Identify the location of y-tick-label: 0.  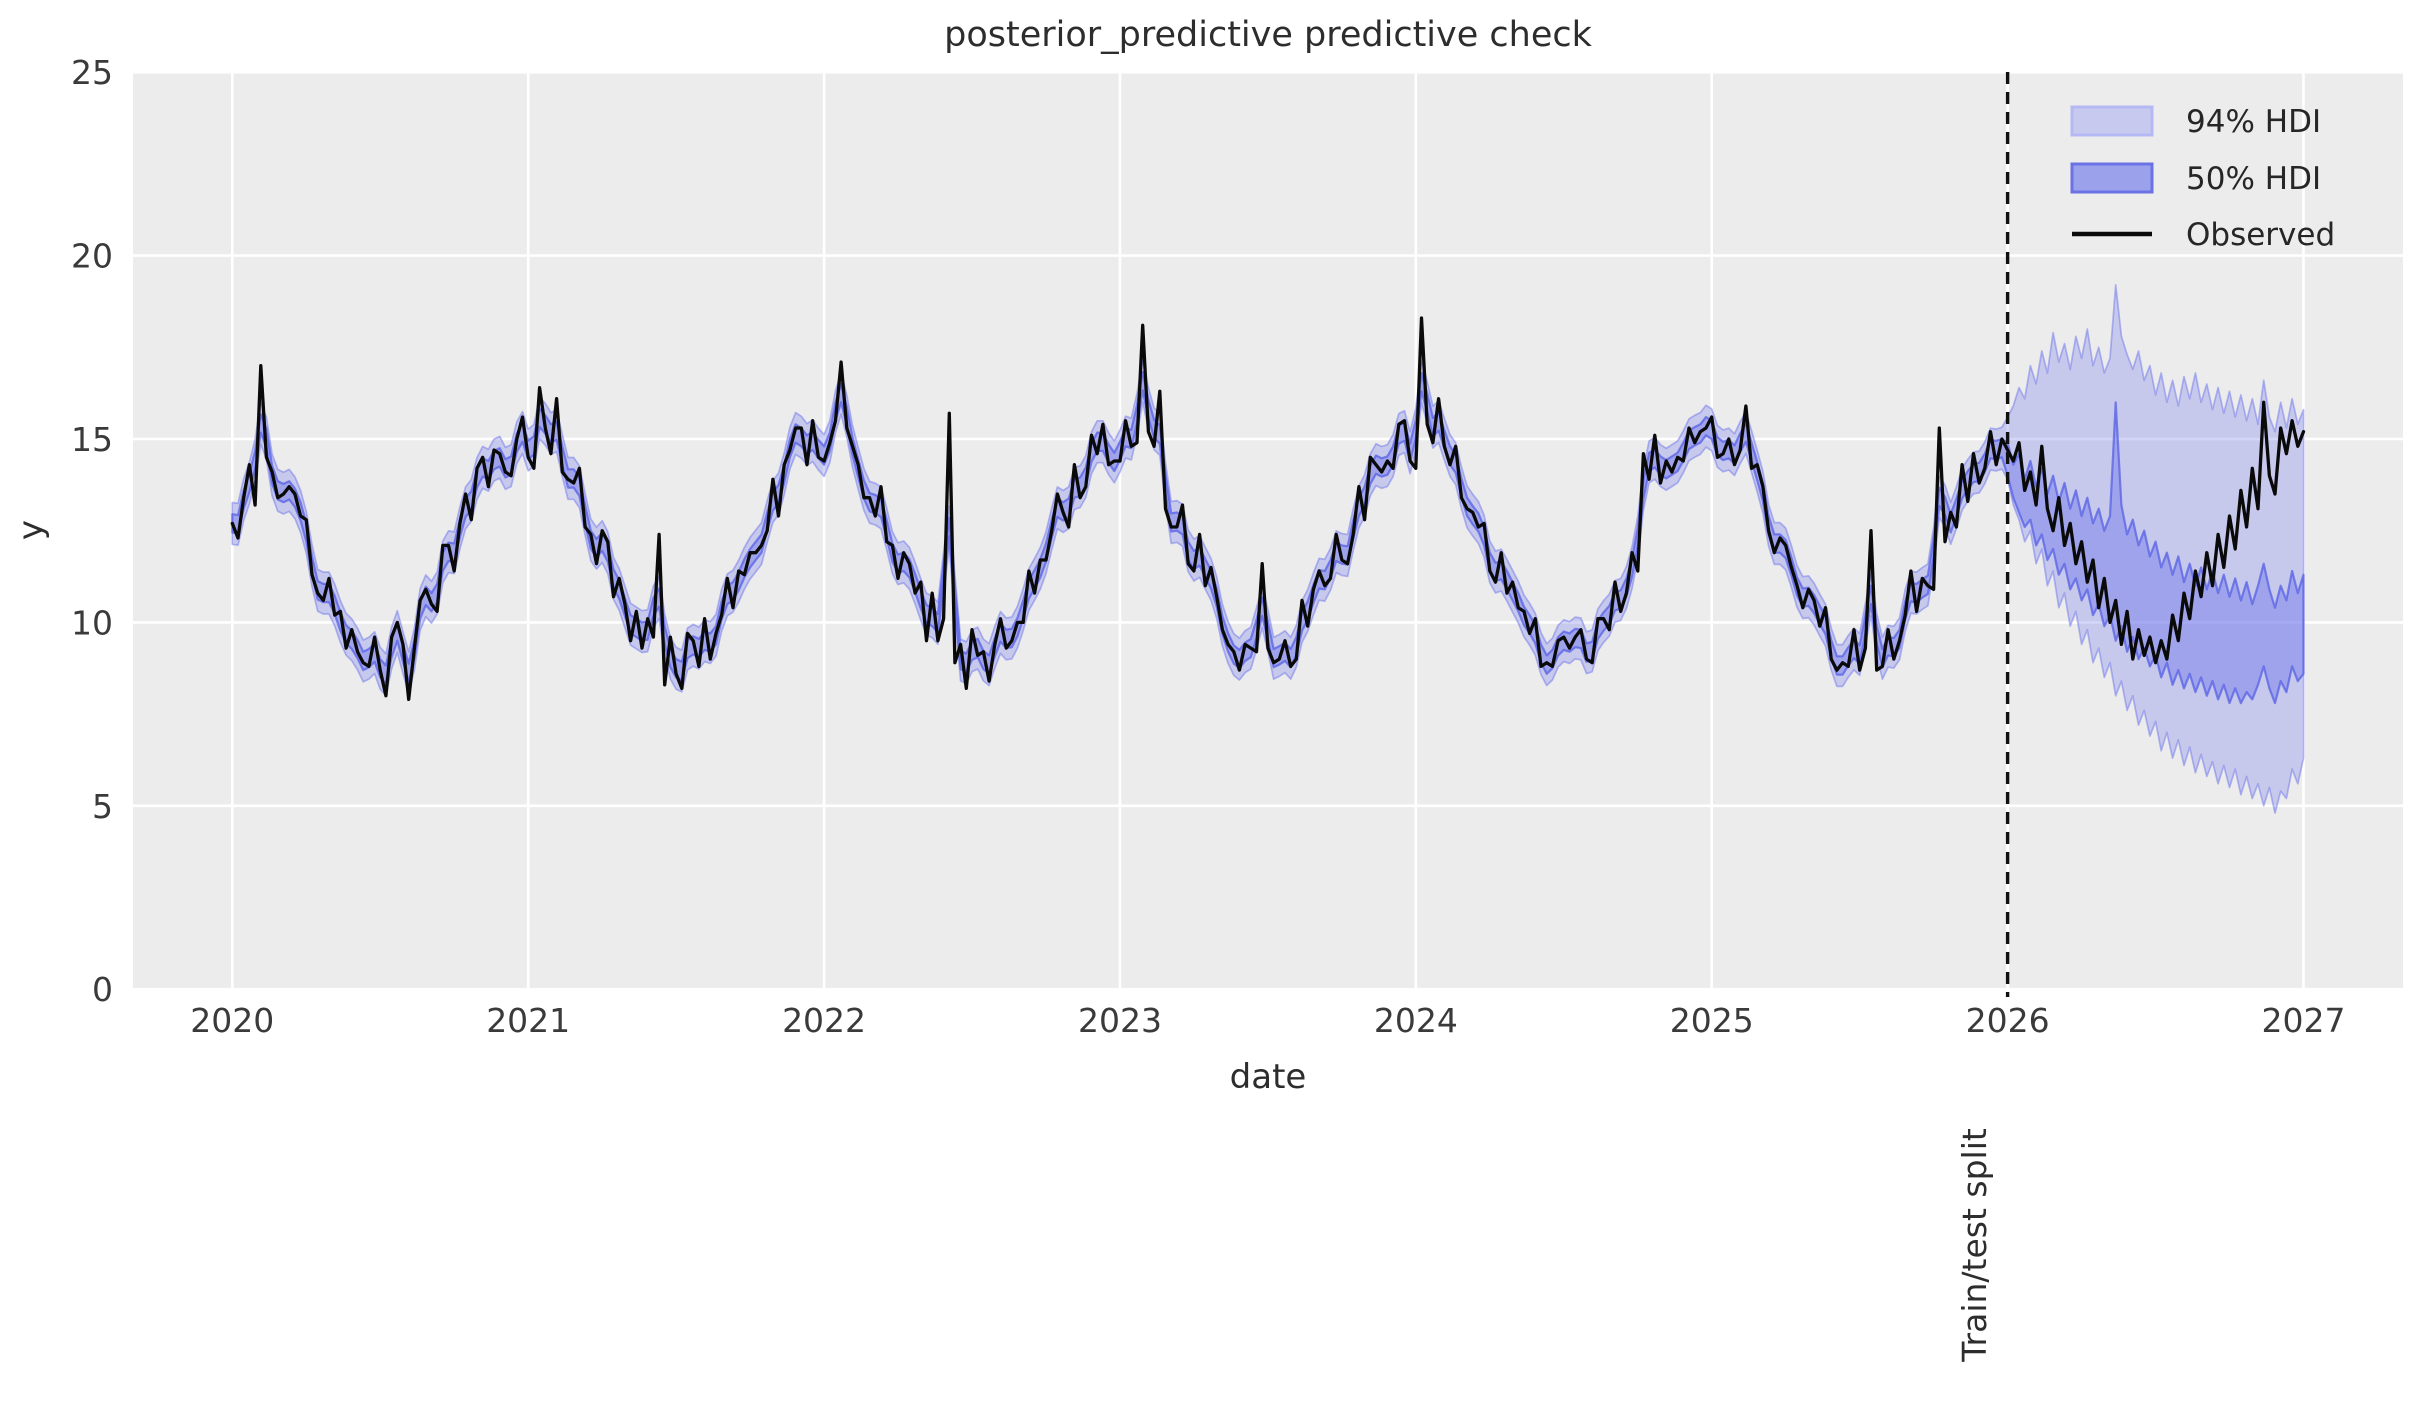
(102, 989).